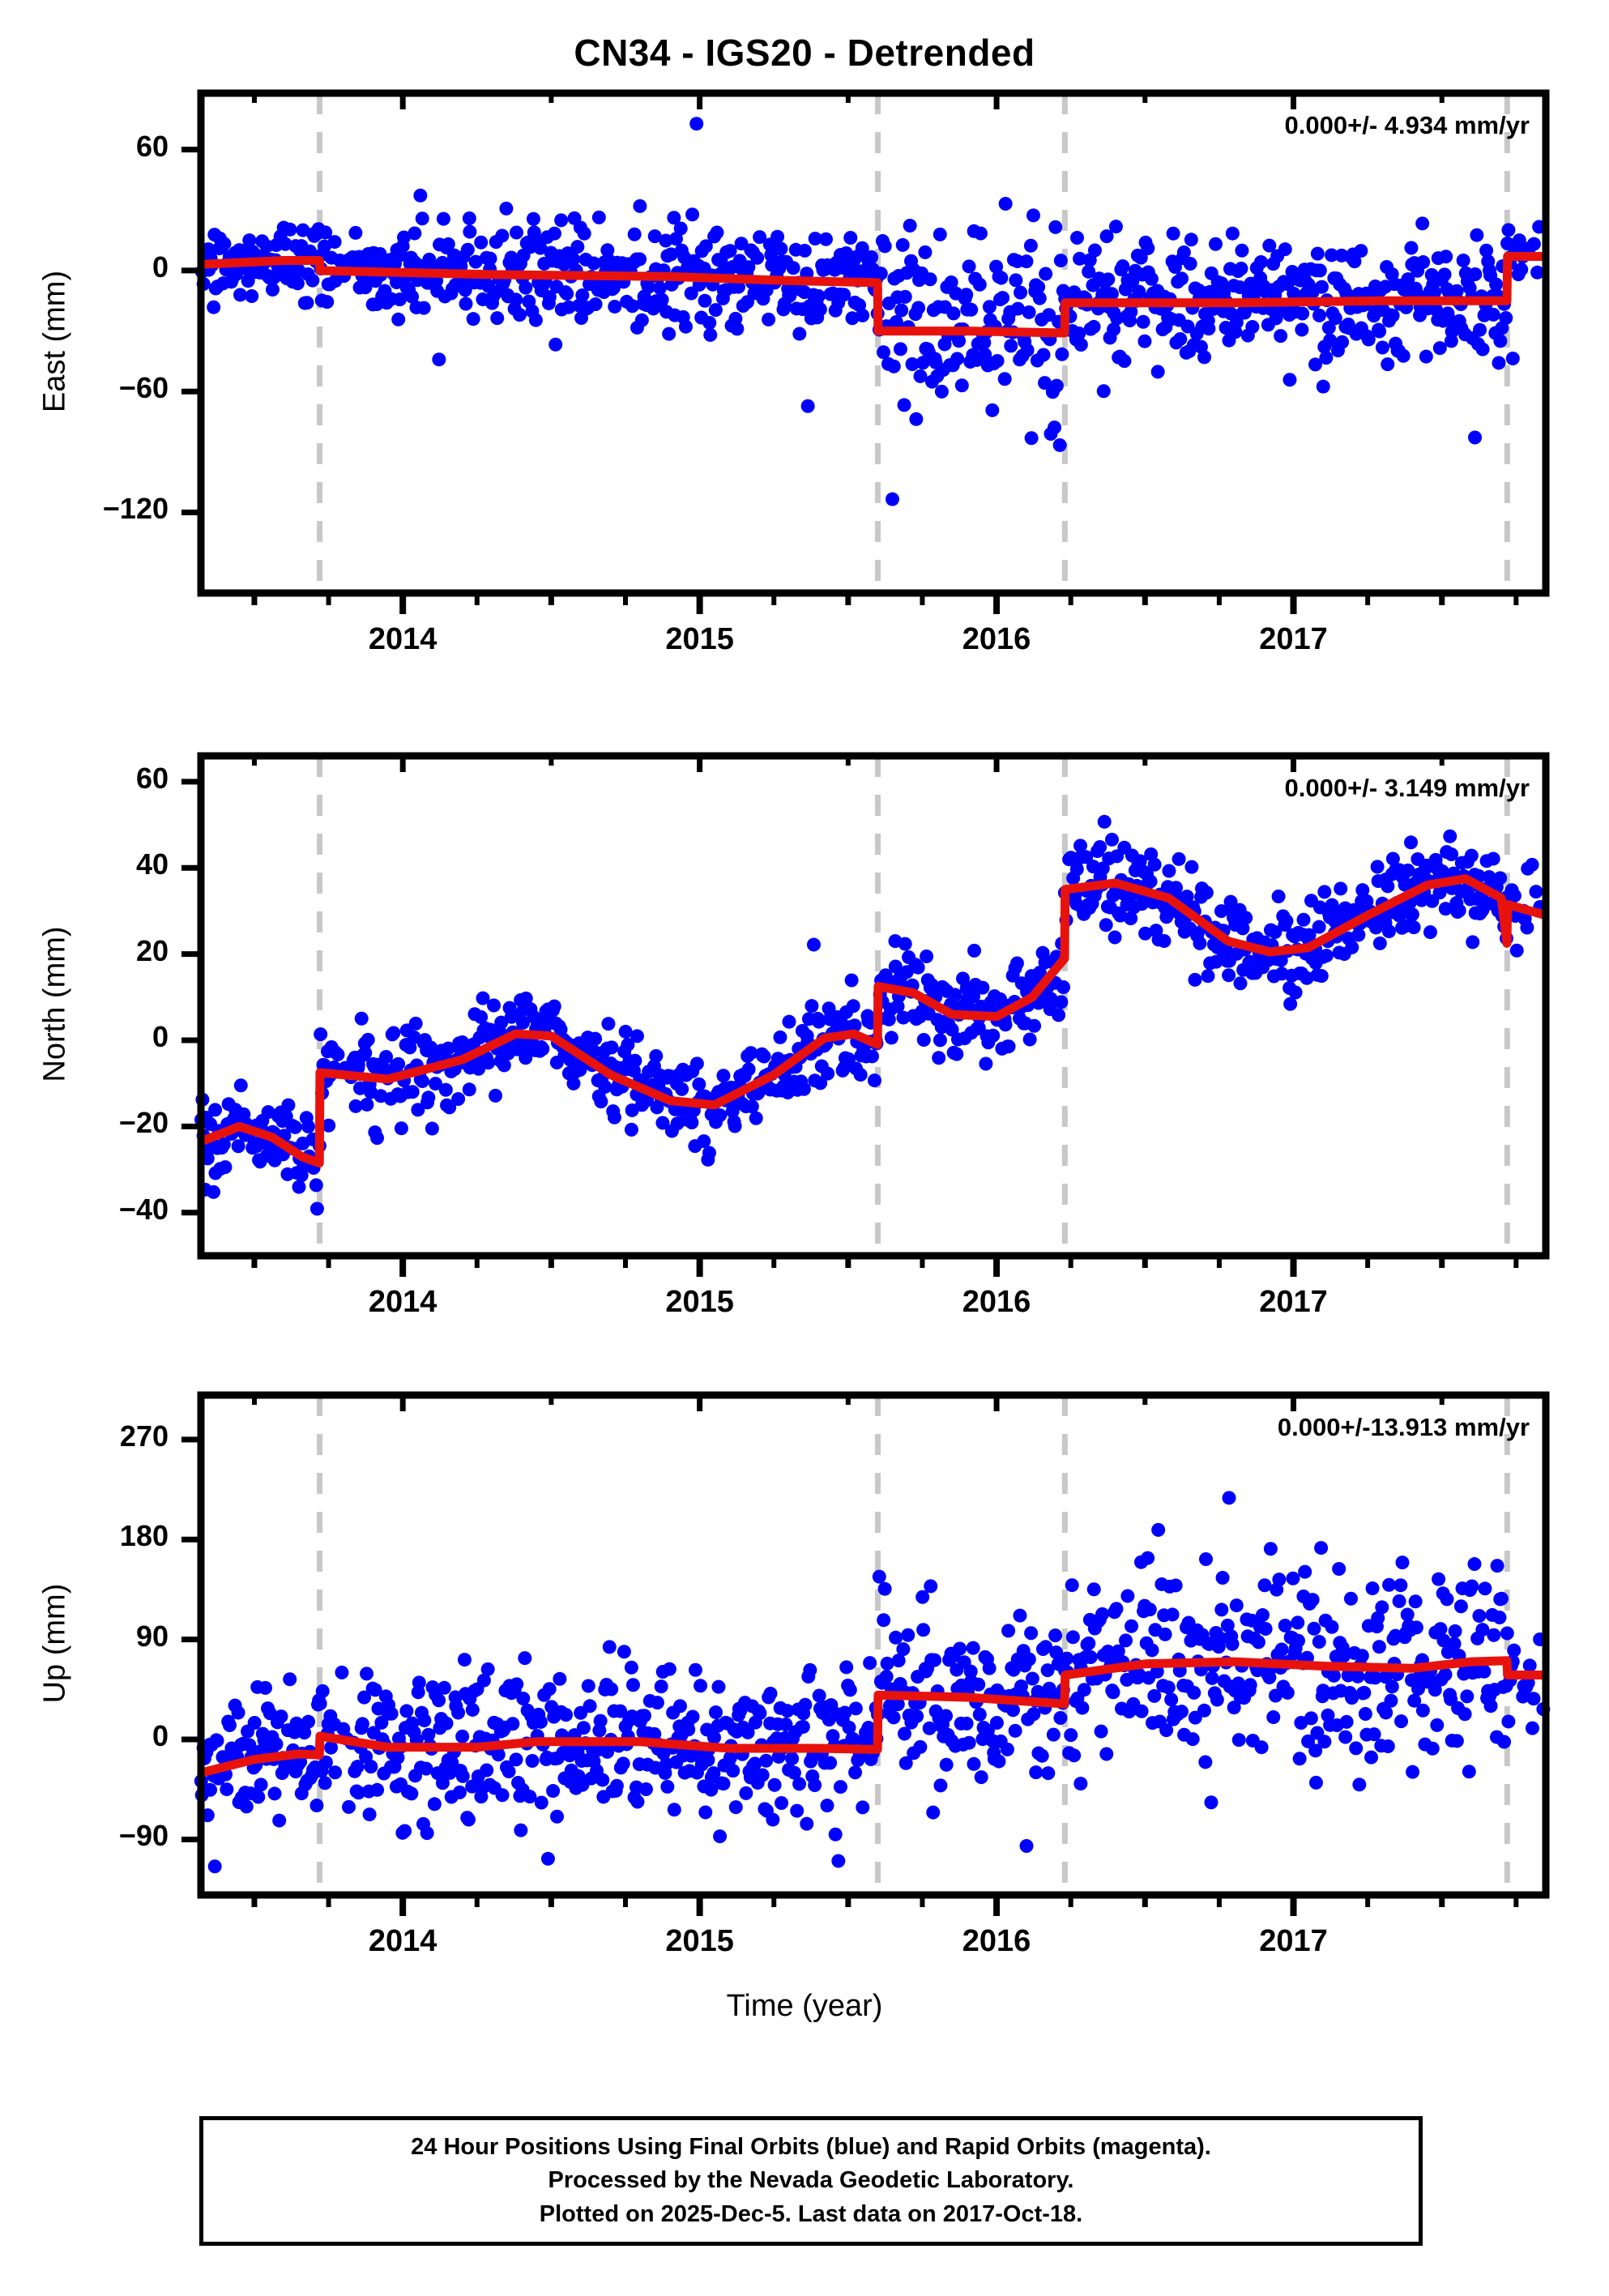  What do you see at coordinates (1403, 1427) in the screenshot?
I see `rate-annotation-up: 0.000+/-13.913 mm/yr` at bounding box center [1403, 1427].